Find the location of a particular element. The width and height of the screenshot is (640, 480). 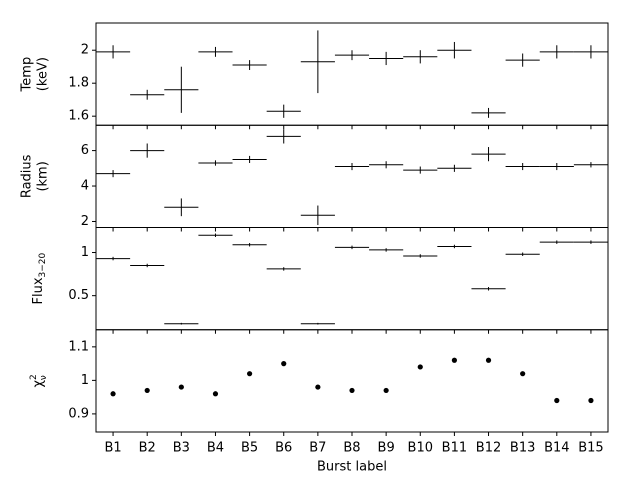

x-tick-label: B1 is located at coordinates (112, 448).